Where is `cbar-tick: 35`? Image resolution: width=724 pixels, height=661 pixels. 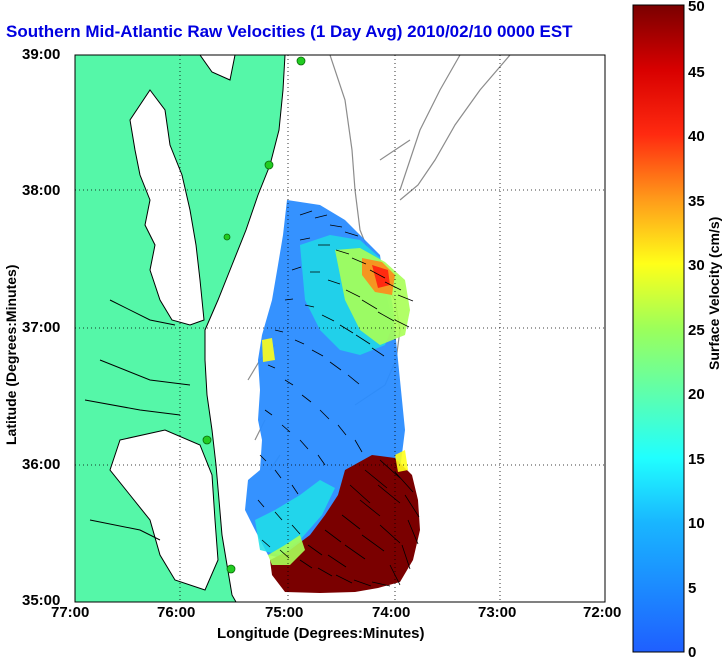
cbar-tick: 35 is located at coordinates (696, 201).